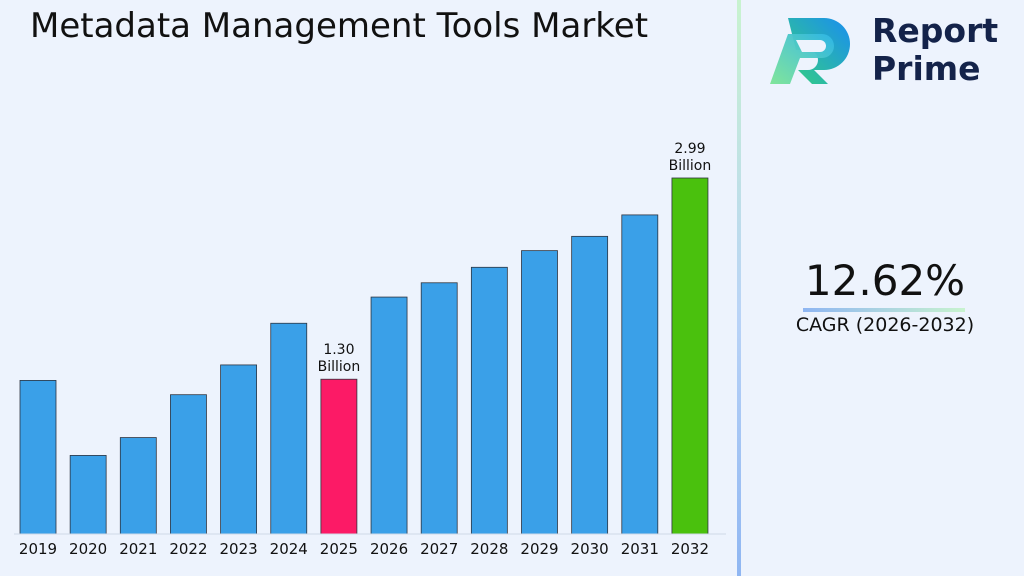 This screenshot has width=1024, height=576. Describe the element at coordinates (690, 166) in the screenshot. I see `data-label-2032-1: Billion` at that location.